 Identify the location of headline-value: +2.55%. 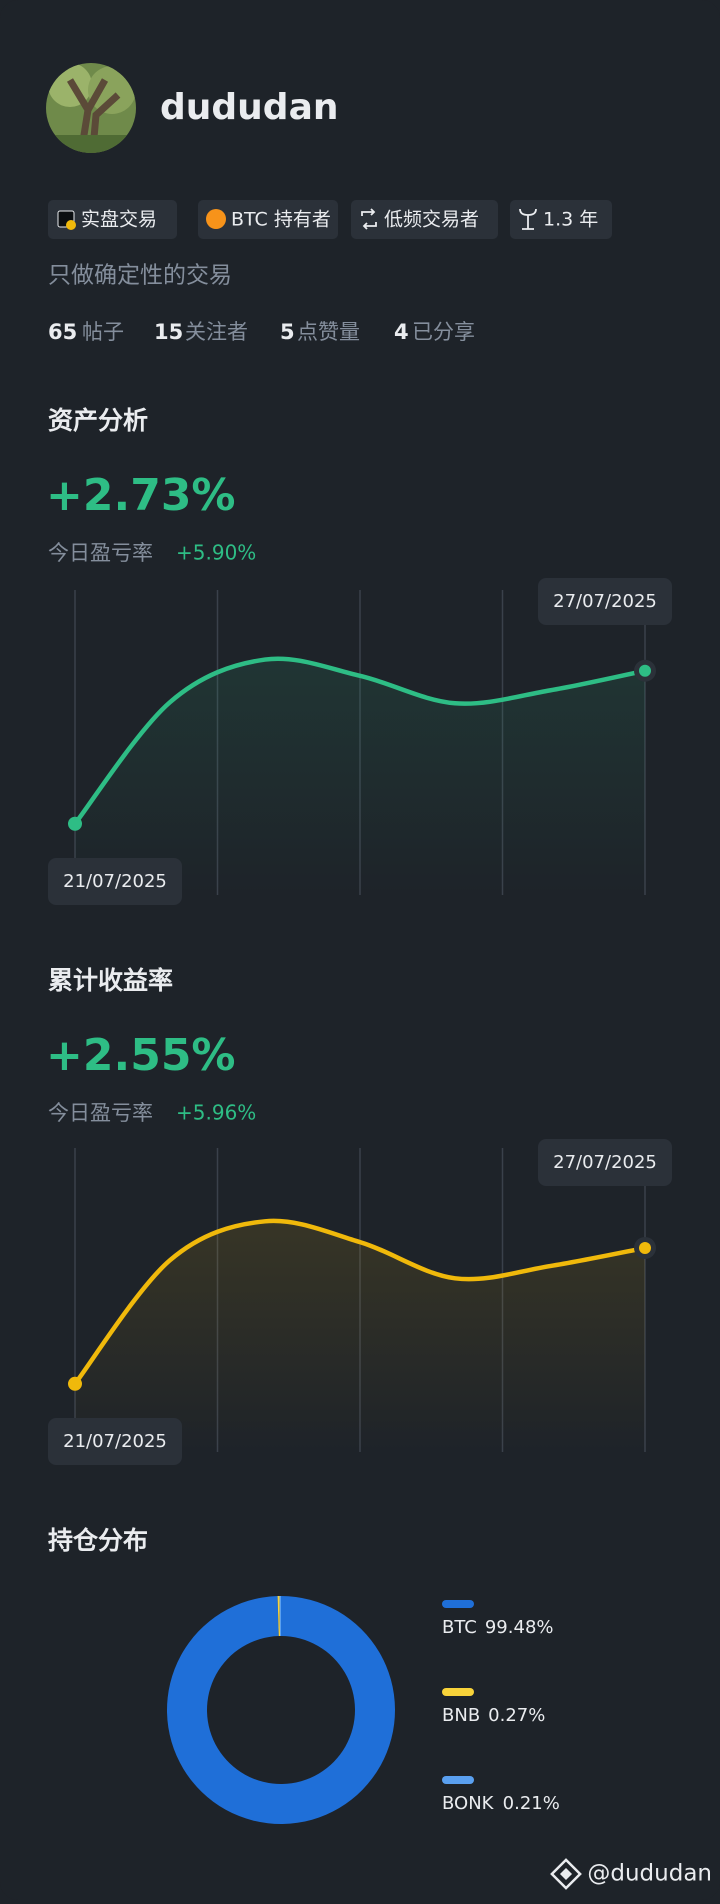
(141, 1055).